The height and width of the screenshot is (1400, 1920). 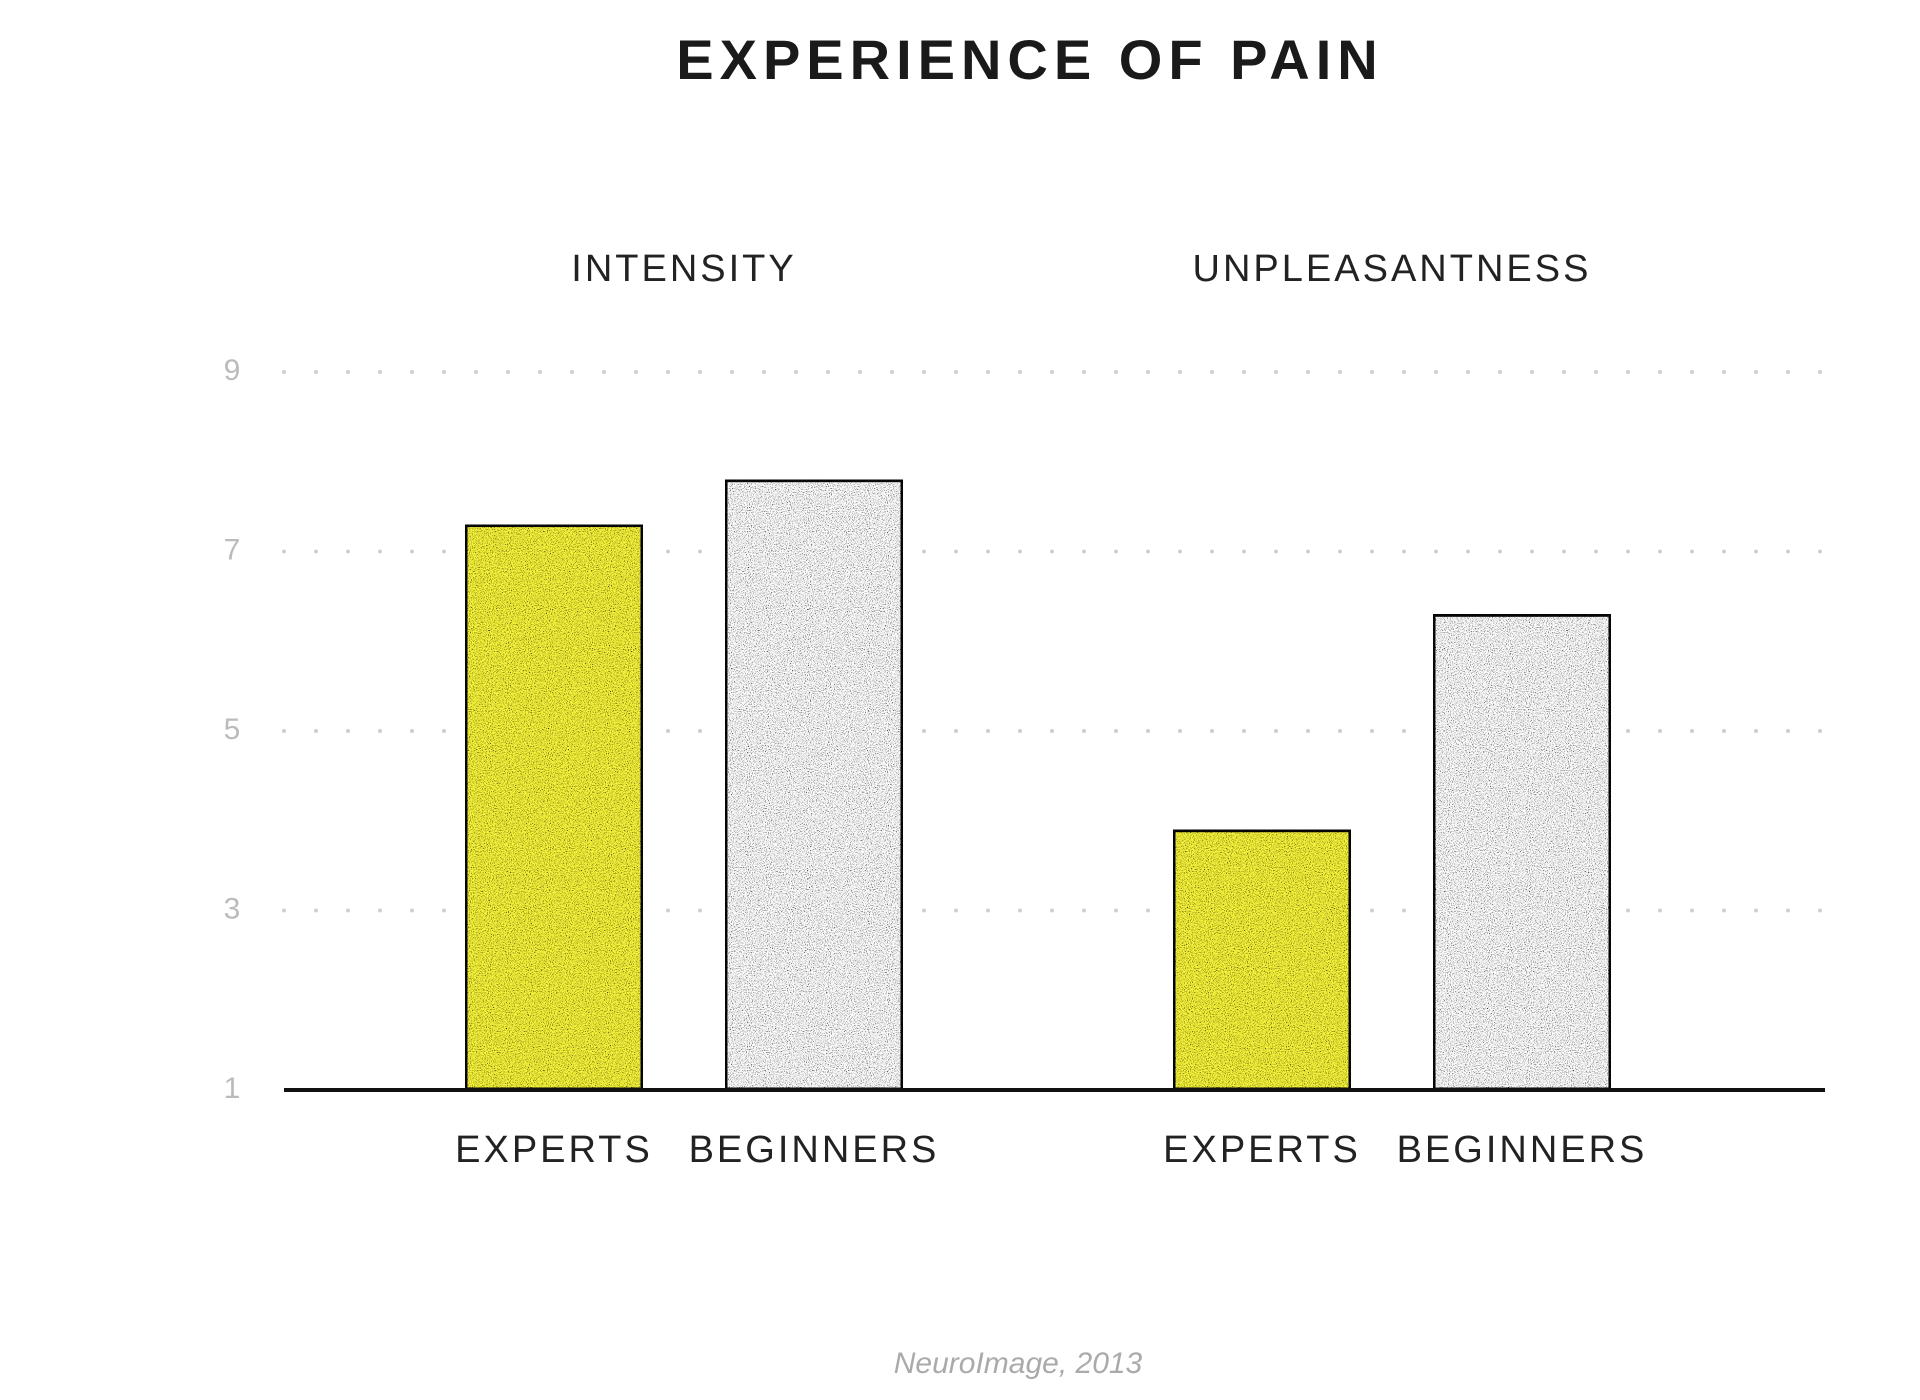 I want to click on y-tick-label: 9, so click(x=232, y=370).